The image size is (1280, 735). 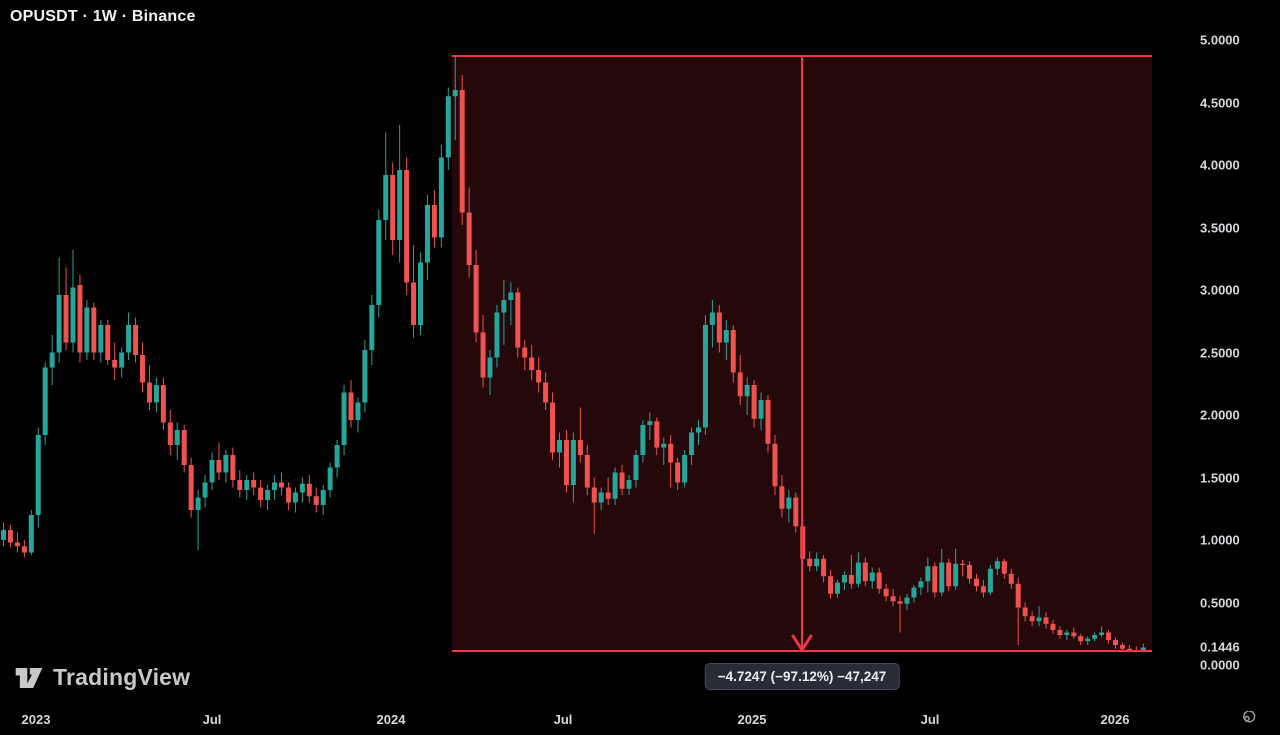 I want to click on price-tick-label: 1.5000, so click(x=1220, y=477).